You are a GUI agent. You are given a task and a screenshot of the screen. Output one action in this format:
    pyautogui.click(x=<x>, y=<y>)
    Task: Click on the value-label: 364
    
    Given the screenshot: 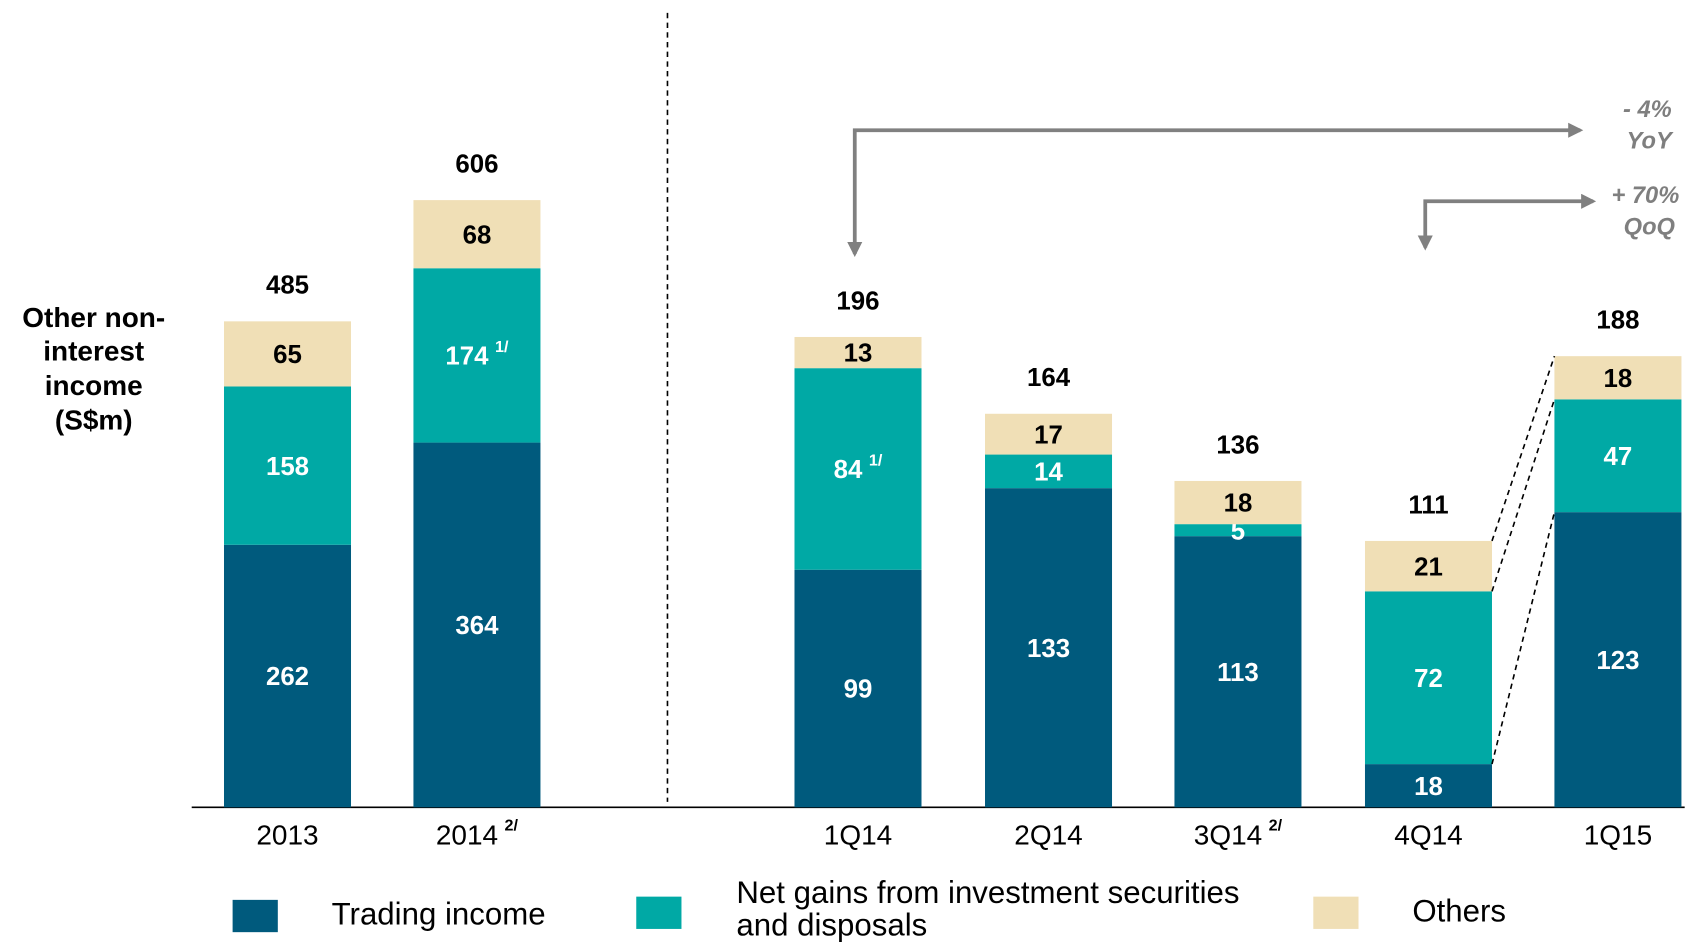 What is the action you would take?
    pyautogui.click(x=477, y=626)
    